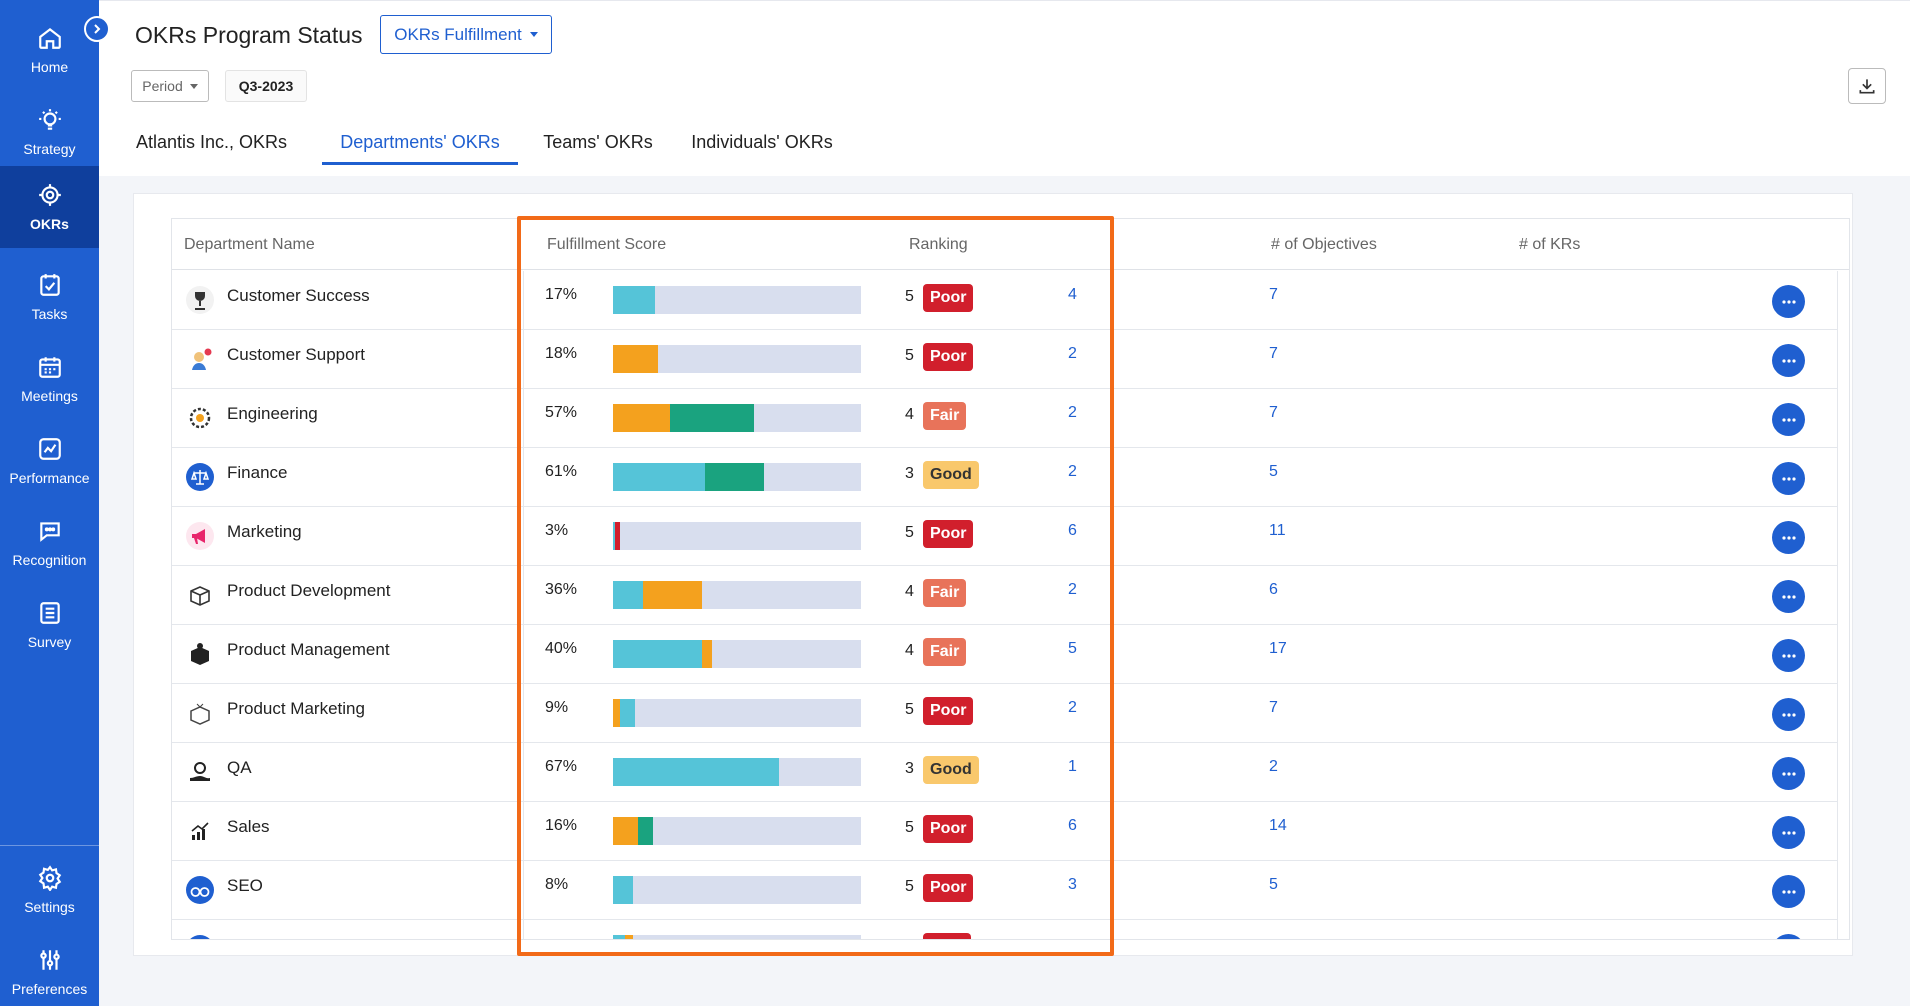  Describe the element at coordinates (1005, 477) in the screenshot. I see `table-row: Finance 61% 3 Good 2 5` at that location.